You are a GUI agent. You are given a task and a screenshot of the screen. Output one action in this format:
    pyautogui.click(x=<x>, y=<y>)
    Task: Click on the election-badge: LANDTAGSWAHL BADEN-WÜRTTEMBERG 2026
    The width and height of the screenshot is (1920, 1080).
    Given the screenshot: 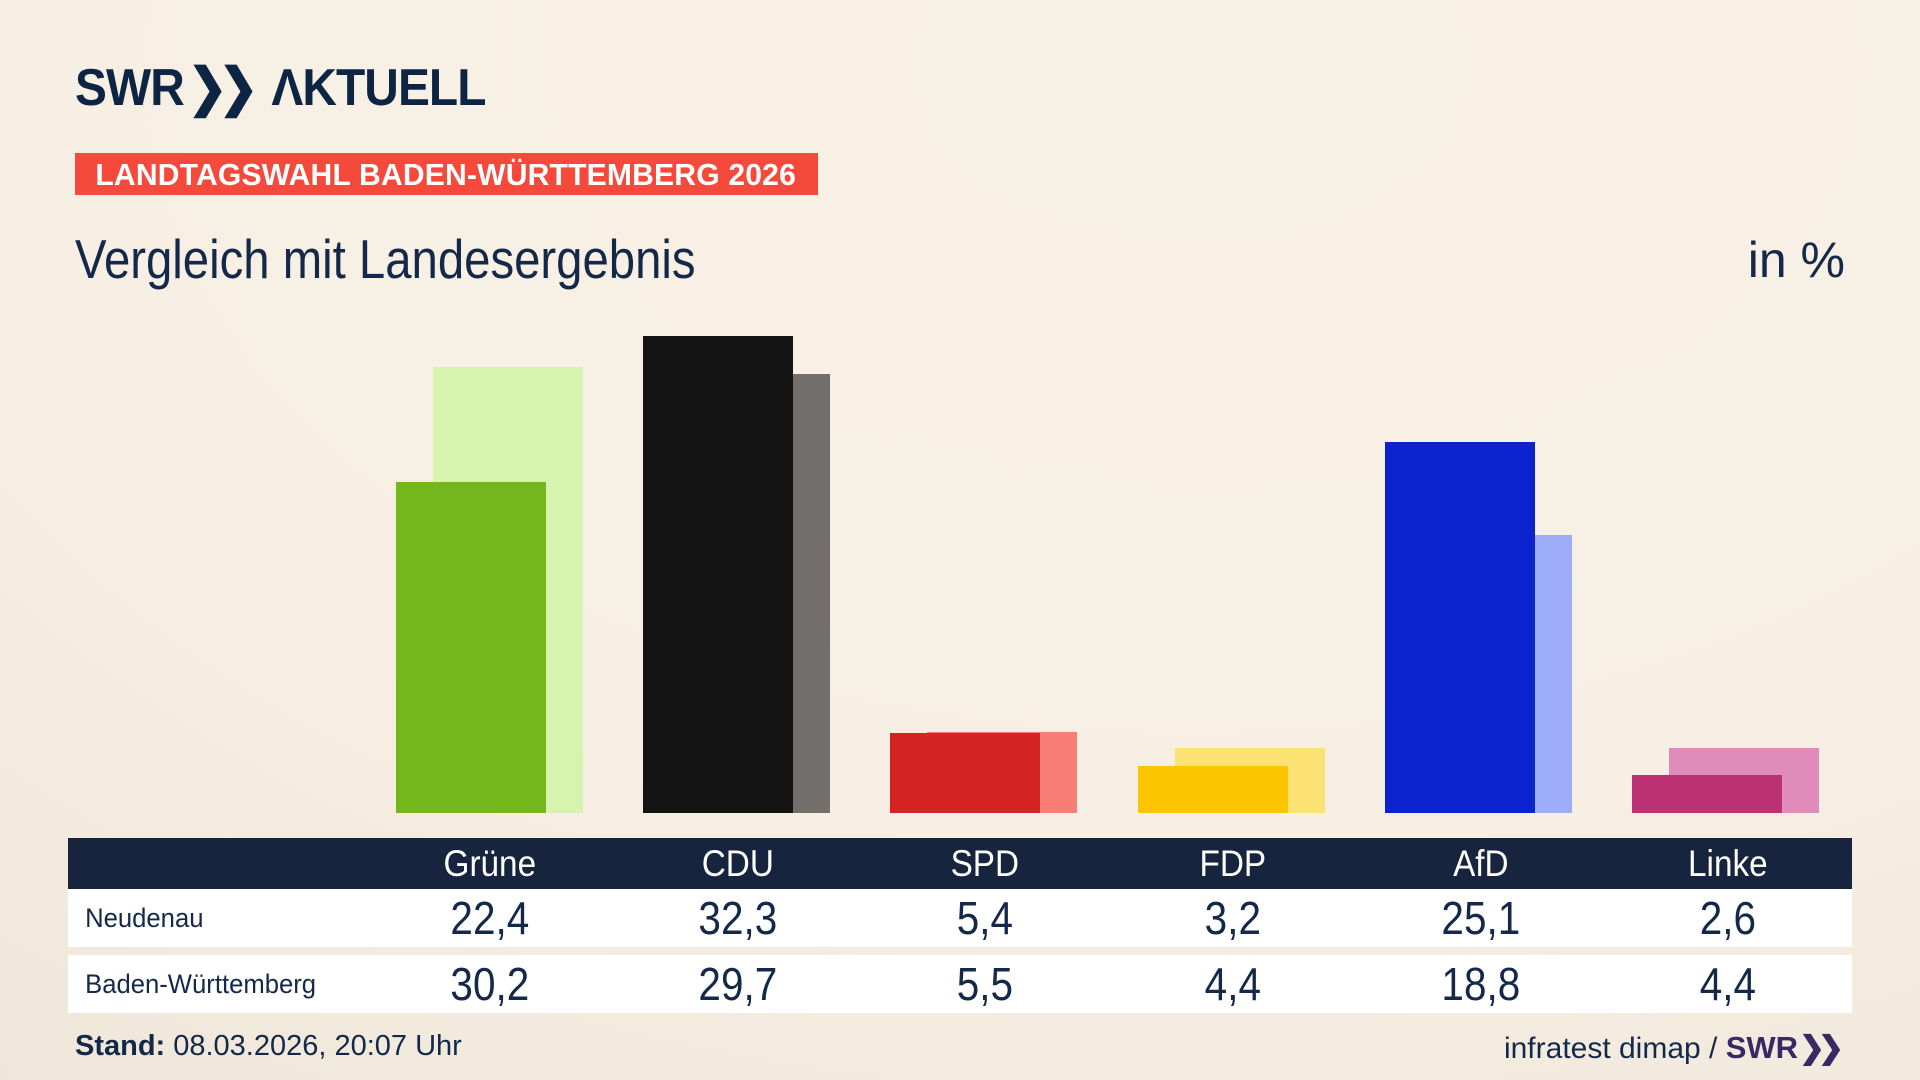 What is the action you would take?
    pyautogui.click(x=447, y=174)
    